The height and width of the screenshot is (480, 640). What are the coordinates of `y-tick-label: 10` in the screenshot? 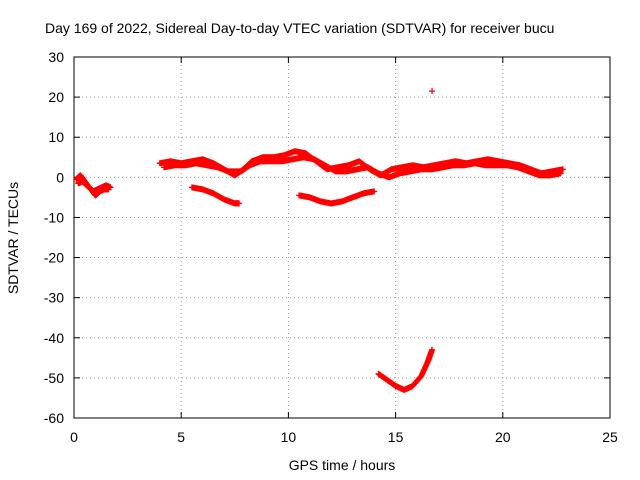 It's located at (56, 137).